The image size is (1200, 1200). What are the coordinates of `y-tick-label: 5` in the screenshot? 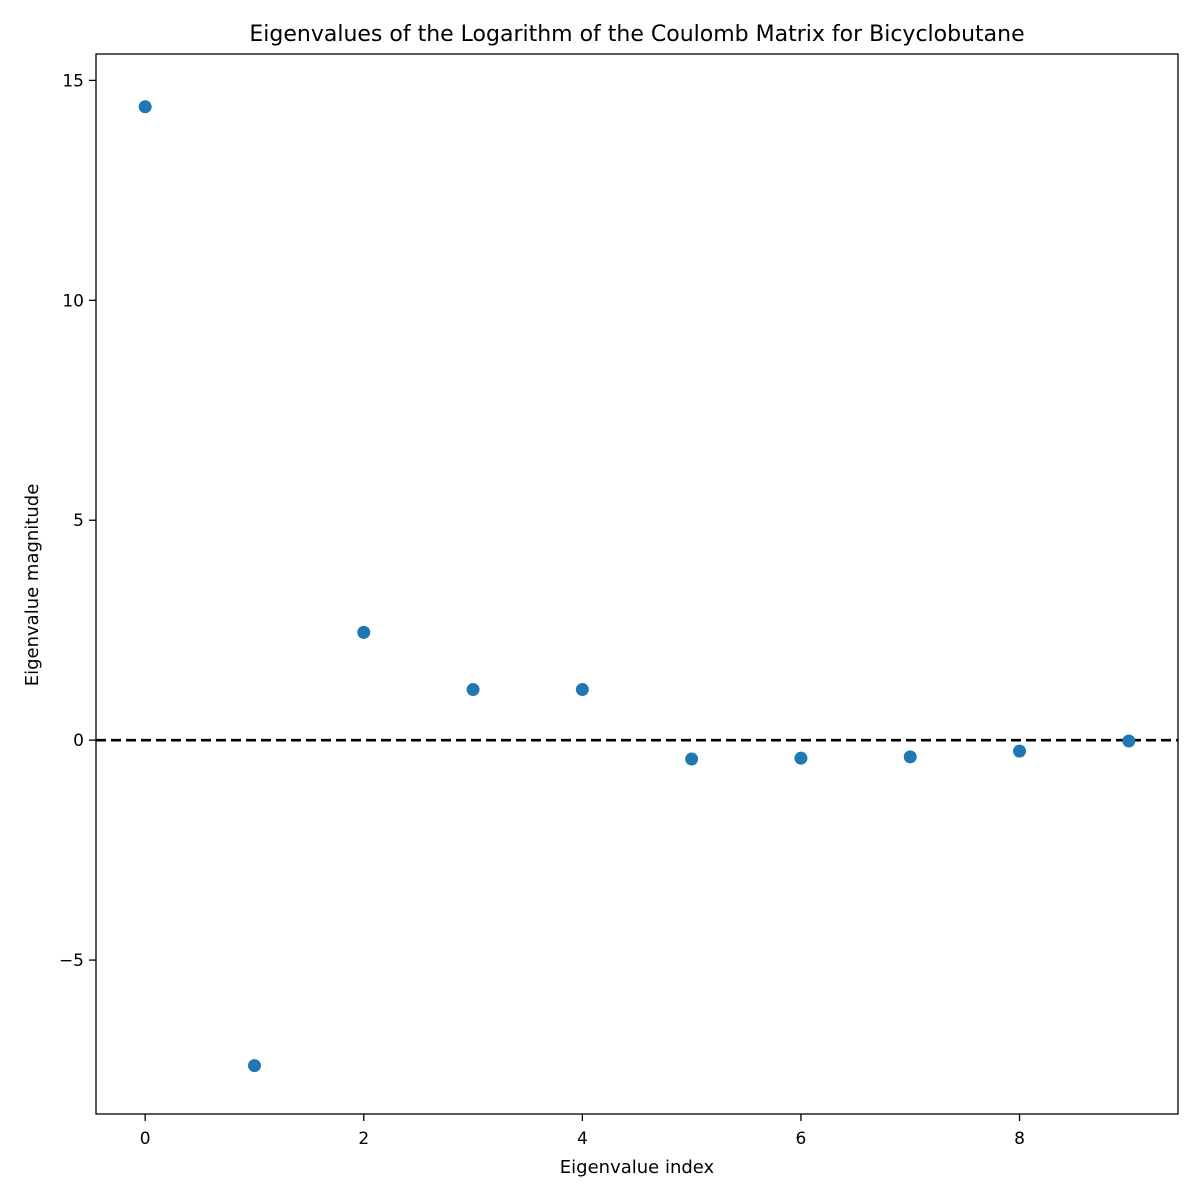 It's located at (78, 521).